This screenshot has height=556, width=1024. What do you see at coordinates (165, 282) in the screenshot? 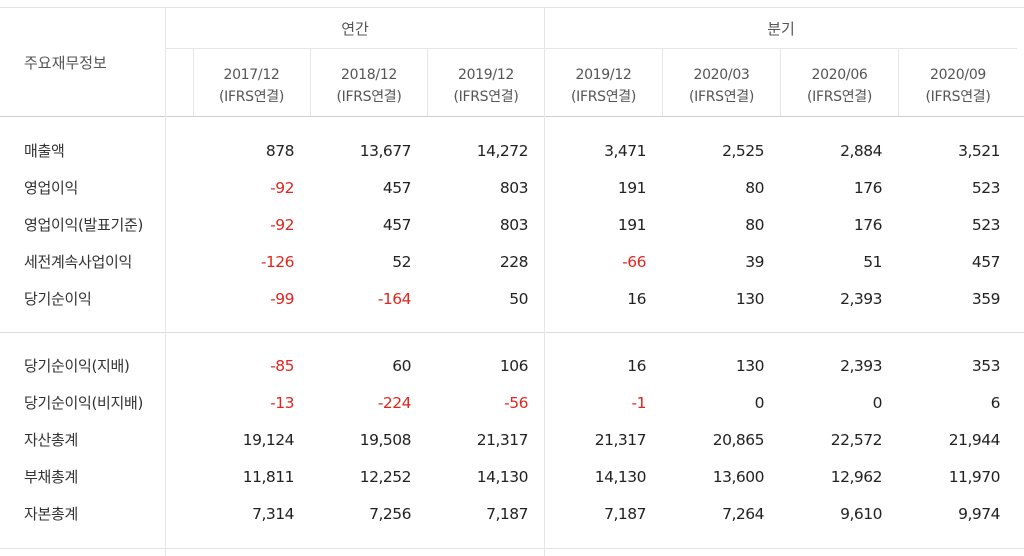
I see `title-divider` at bounding box center [165, 282].